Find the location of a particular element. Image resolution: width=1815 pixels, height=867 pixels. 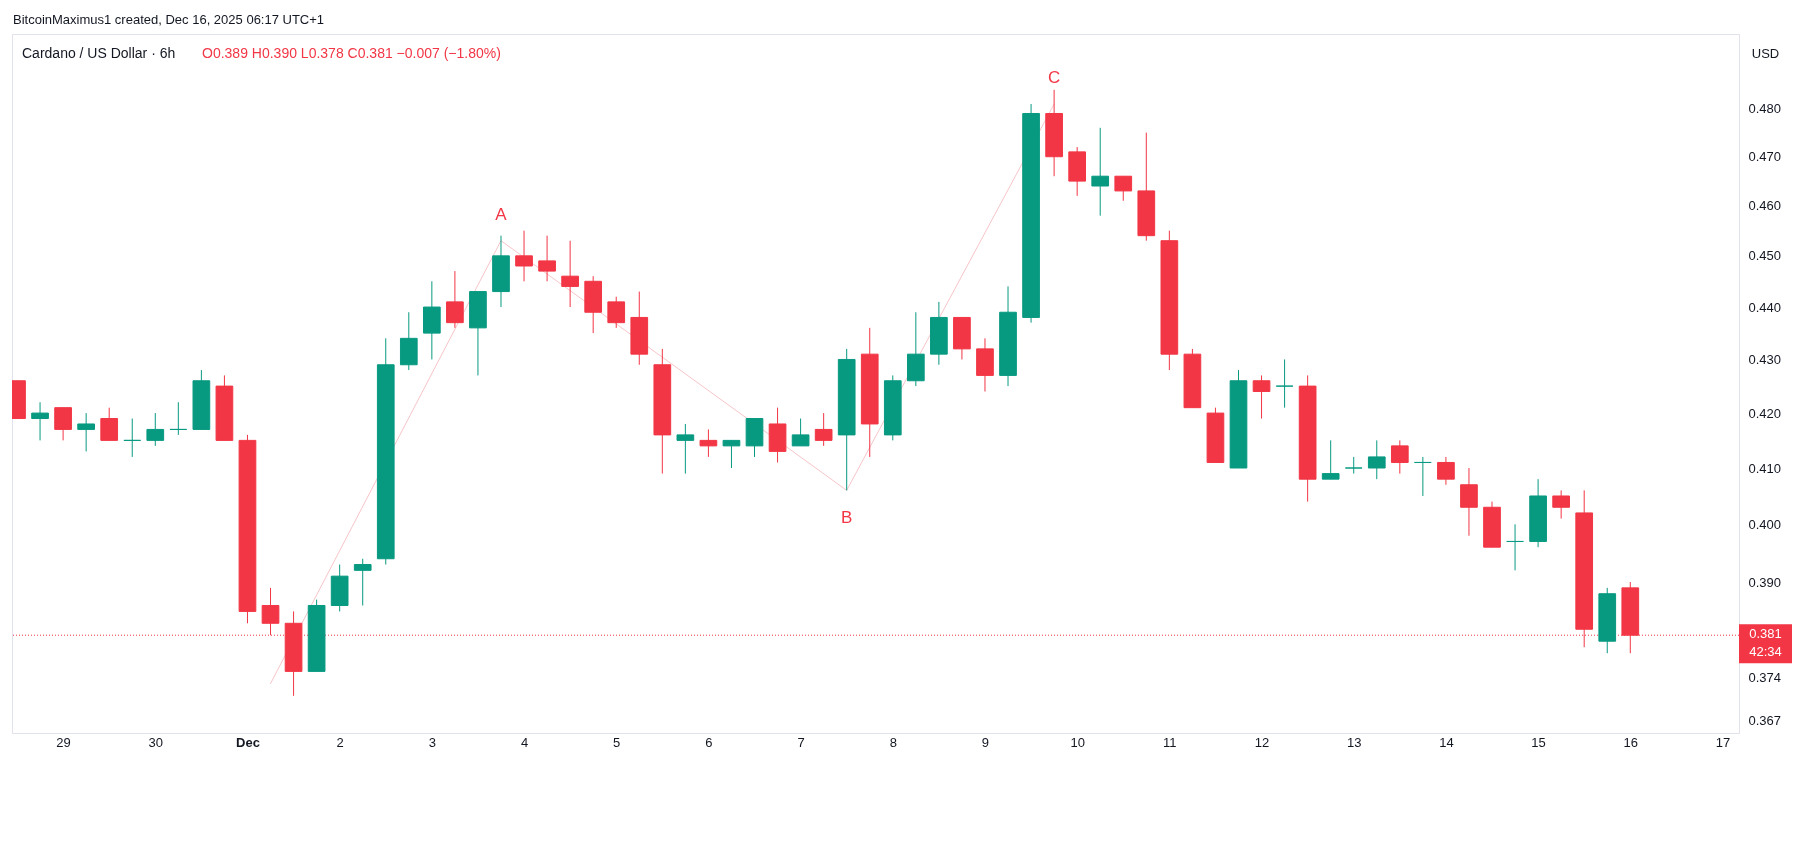

x-tick-label: 2 is located at coordinates (340, 742).